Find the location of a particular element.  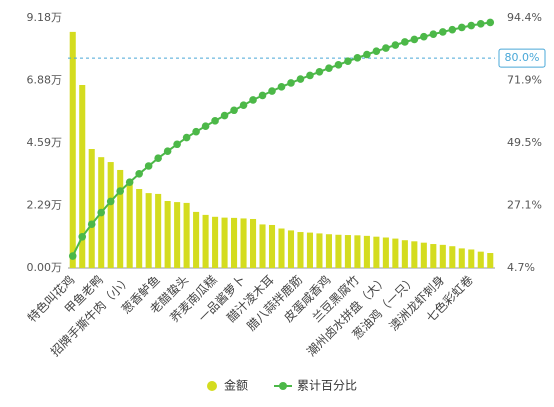

y2-tick-label: 71.9% is located at coordinates (524, 80).